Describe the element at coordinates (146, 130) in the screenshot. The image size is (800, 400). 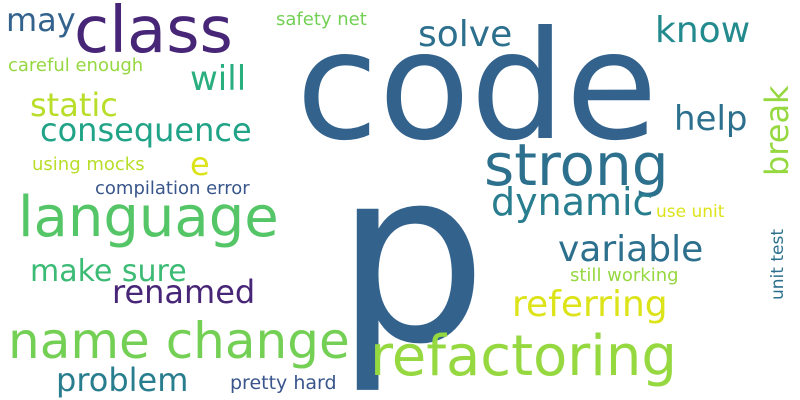
I see `word-consequence: consequence` at that location.